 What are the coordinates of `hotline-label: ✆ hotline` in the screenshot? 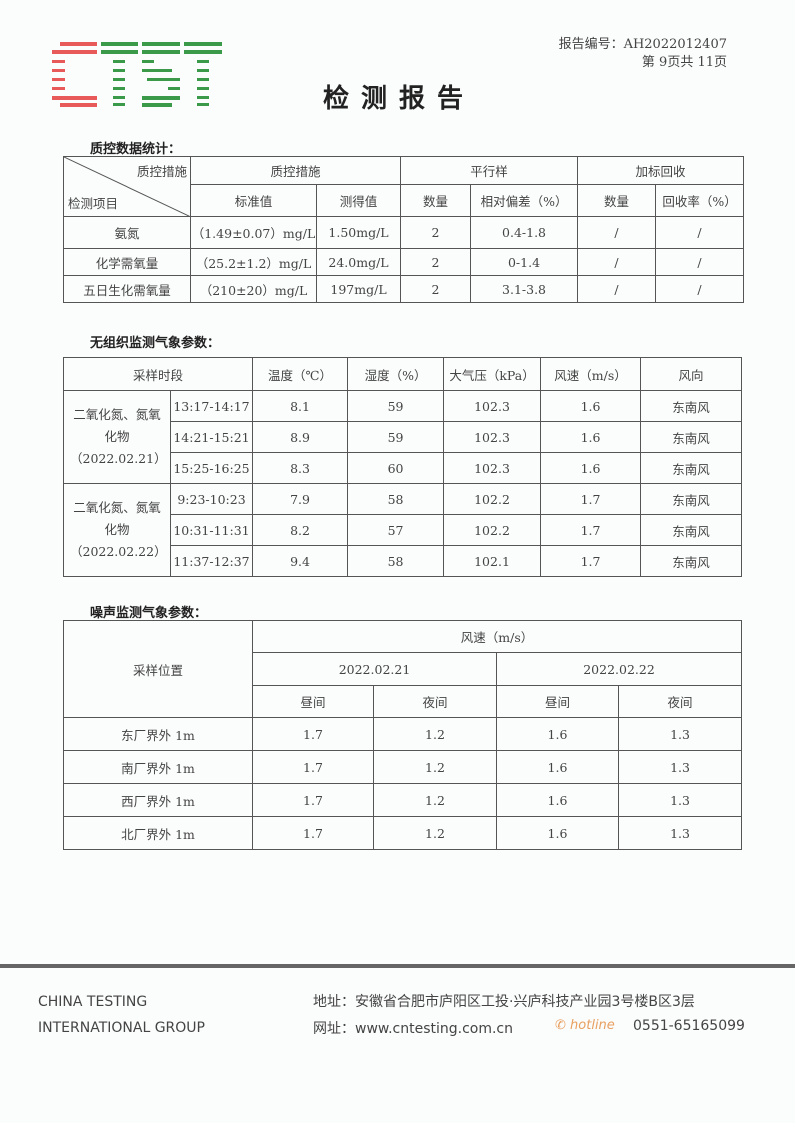 It's located at (585, 1025).